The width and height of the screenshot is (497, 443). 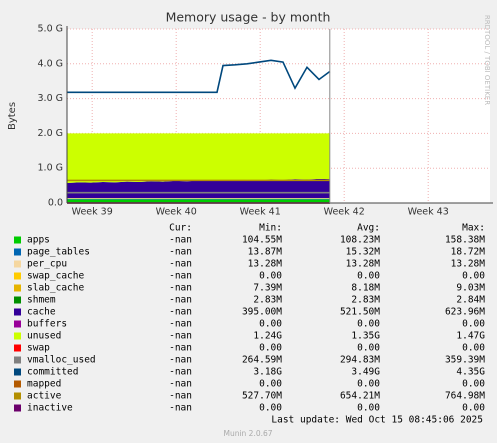 What do you see at coordinates (55, 276) in the screenshot?
I see `legend-label: swap_cache` at bounding box center [55, 276].